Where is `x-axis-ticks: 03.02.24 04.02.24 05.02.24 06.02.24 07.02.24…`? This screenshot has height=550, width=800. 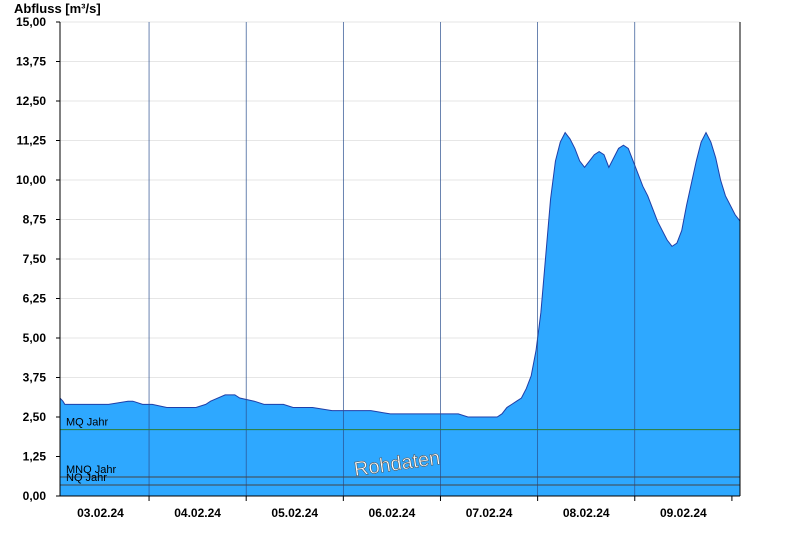 x-axis-ticks: 03.02.24 04.02.24 05.02.24 06.02.24 07.02.24… is located at coordinates (405, 508).